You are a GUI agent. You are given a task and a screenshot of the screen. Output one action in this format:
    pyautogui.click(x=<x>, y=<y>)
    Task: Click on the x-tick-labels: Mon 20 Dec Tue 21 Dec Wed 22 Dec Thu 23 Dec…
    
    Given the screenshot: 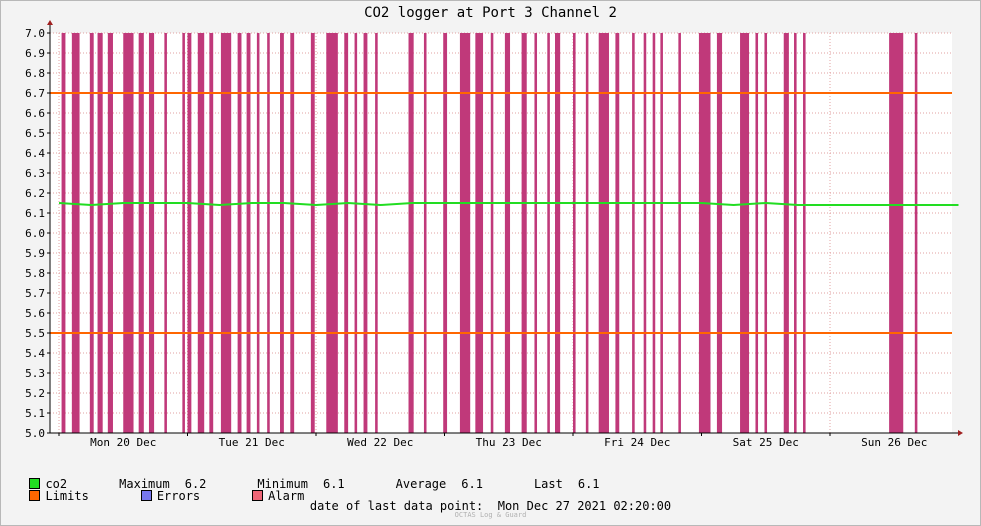 What is the action you would take?
    pyautogui.click(x=492, y=441)
    